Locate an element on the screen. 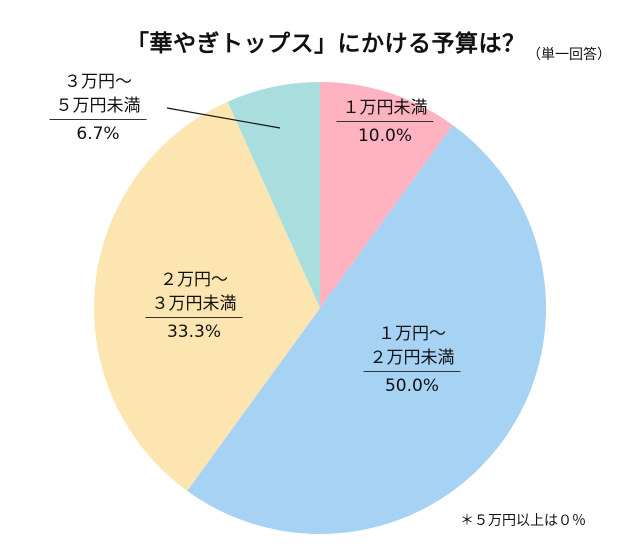 This screenshot has height=560, width=640. slice-label-2-range: ３万円未満 is located at coordinates (194, 305).